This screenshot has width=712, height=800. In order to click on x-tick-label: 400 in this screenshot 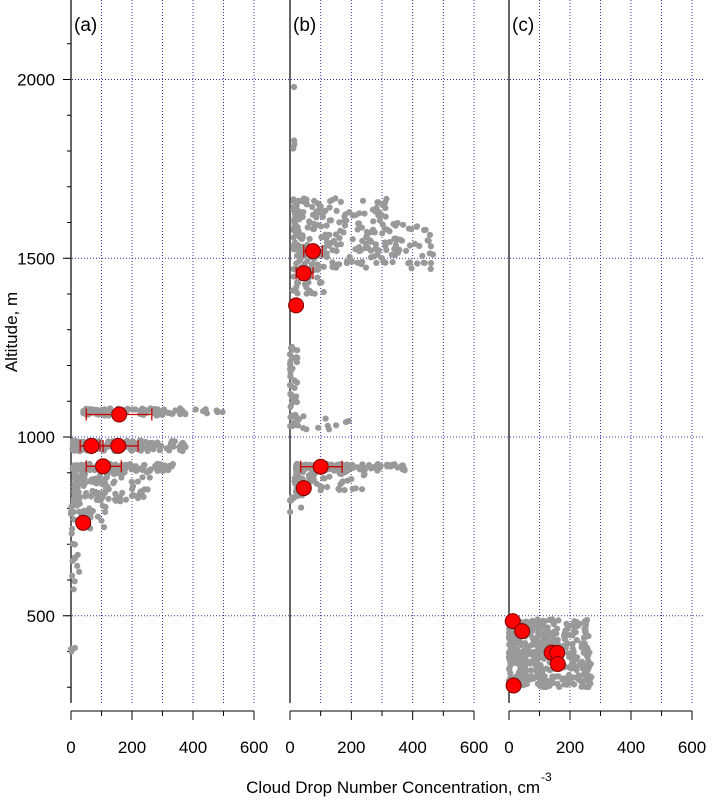, I will do `click(631, 747)`.